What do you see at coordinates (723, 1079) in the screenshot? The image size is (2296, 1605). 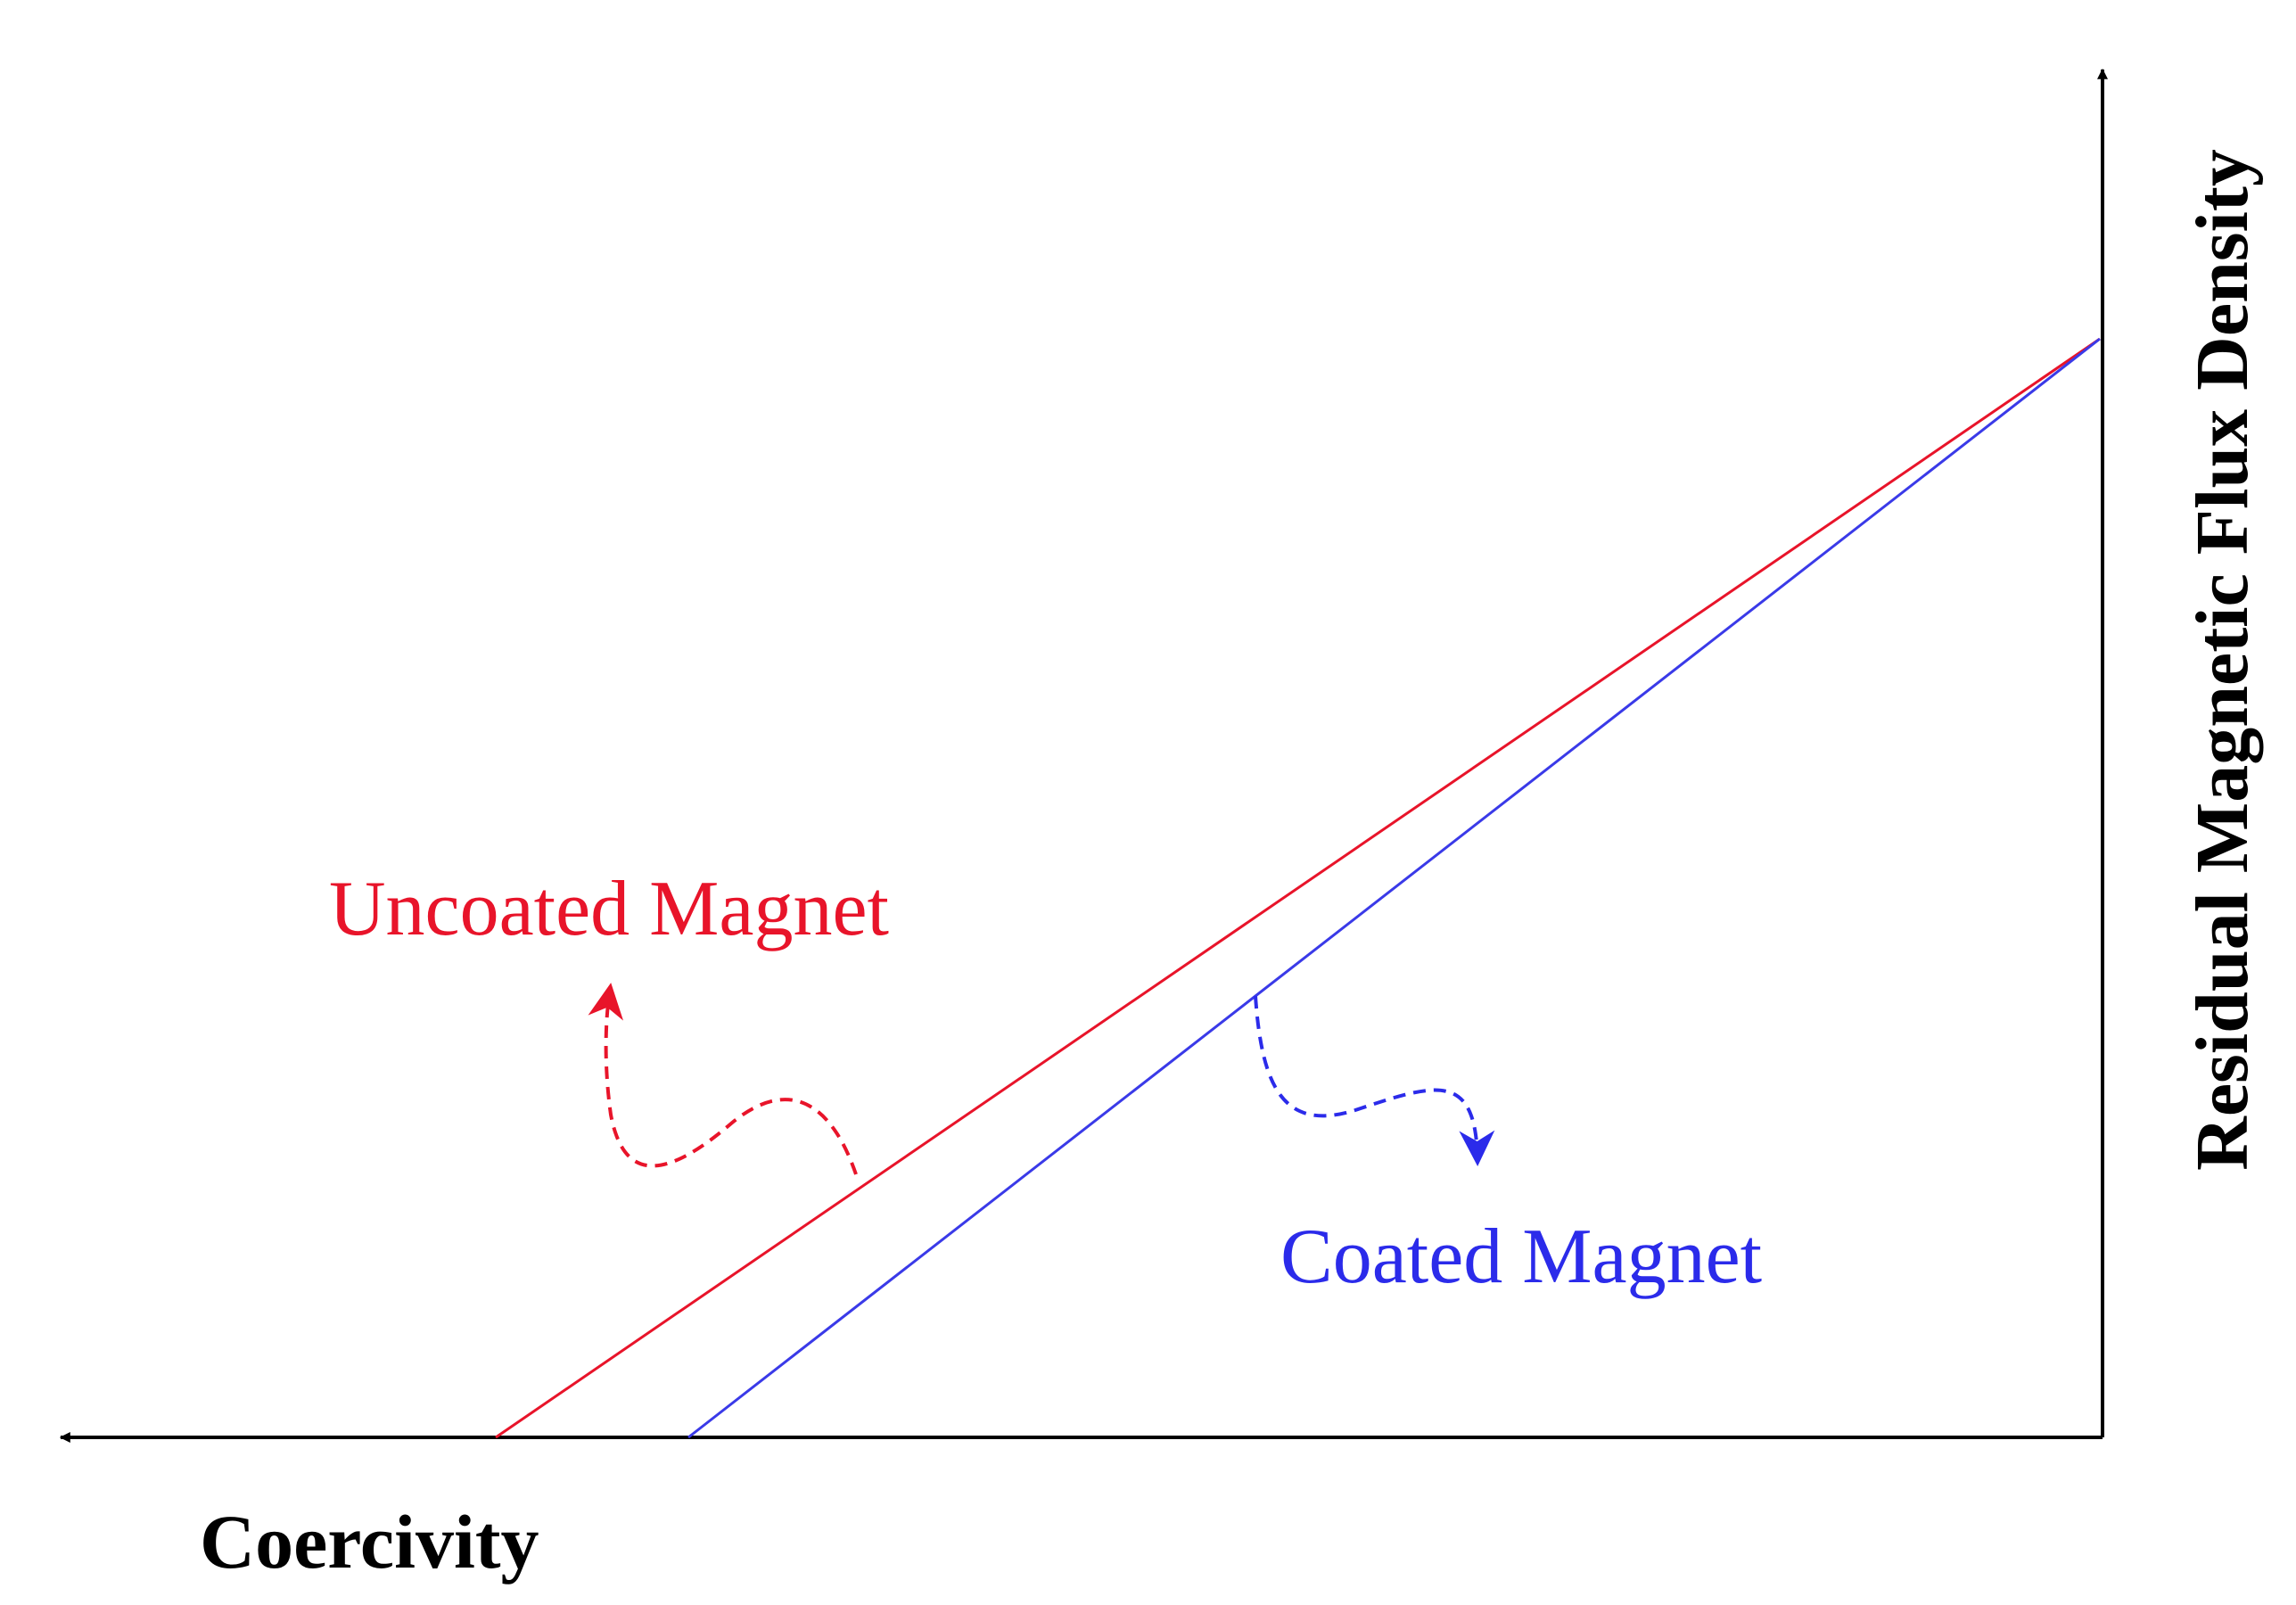 I see `uncoated-pointer` at bounding box center [723, 1079].